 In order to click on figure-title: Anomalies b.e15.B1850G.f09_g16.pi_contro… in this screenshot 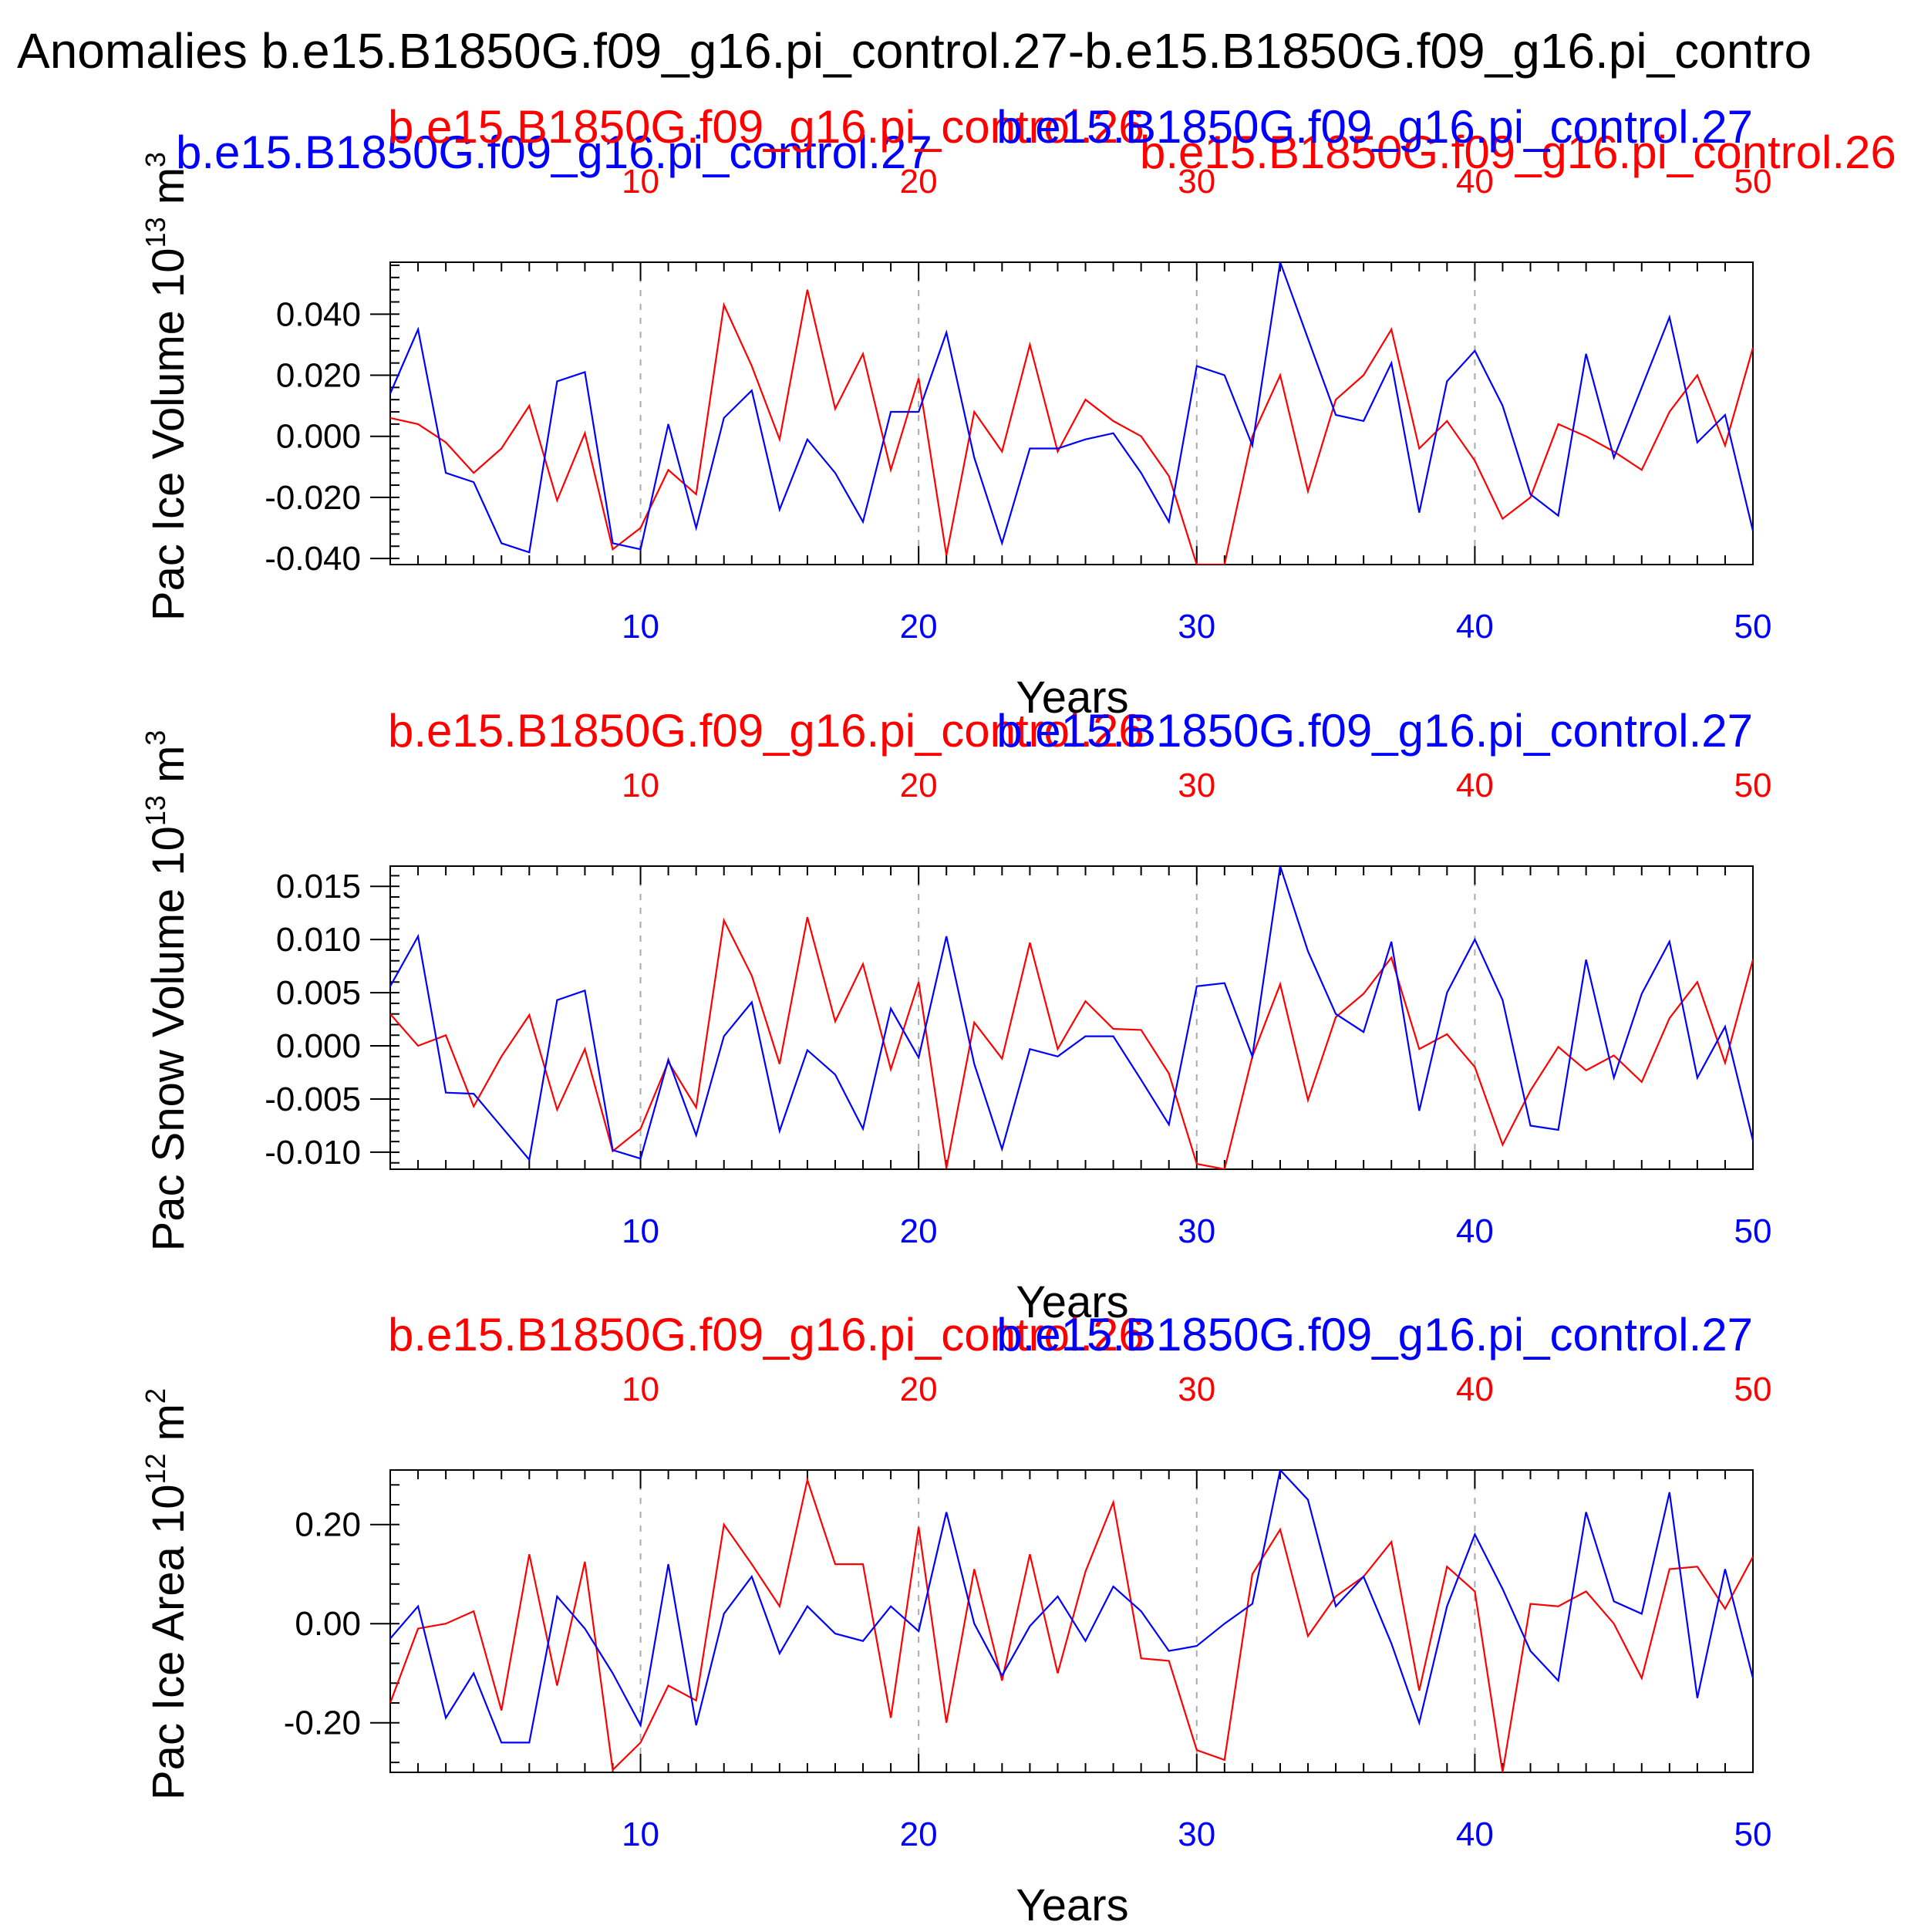, I will do `click(914, 51)`.